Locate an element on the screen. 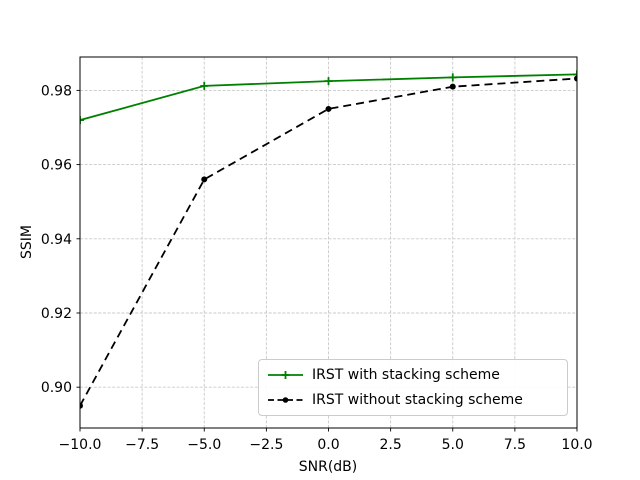 The image size is (640, 480). y-tick-label: 0.92 is located at coordinates (56, 314).